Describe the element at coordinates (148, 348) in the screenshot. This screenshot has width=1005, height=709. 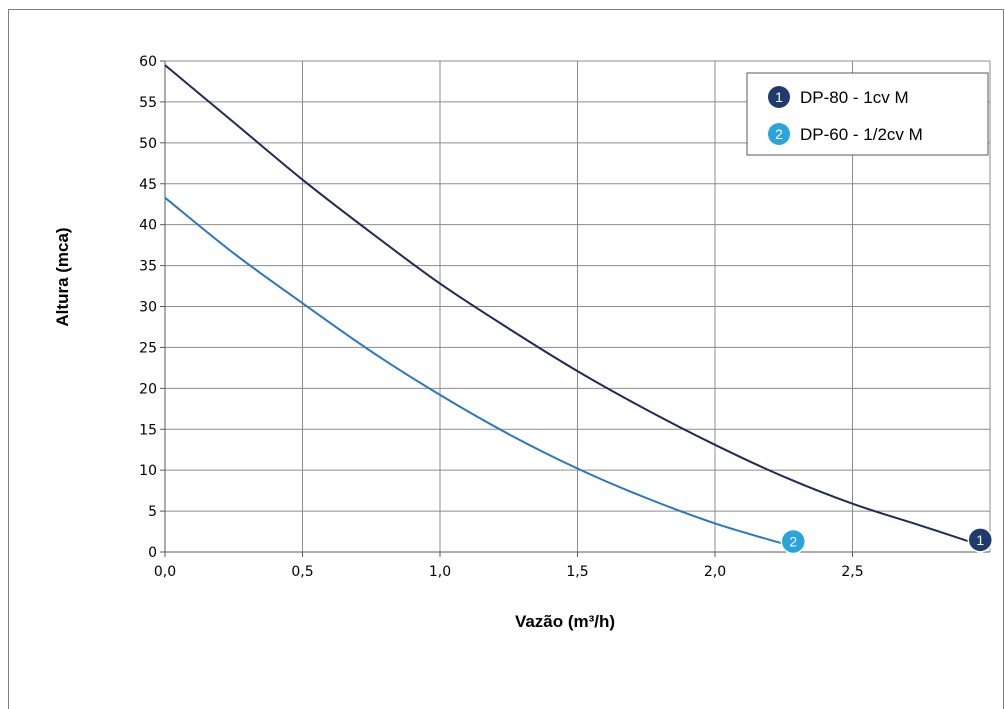
I see `y-tick-label: 25` at that location.